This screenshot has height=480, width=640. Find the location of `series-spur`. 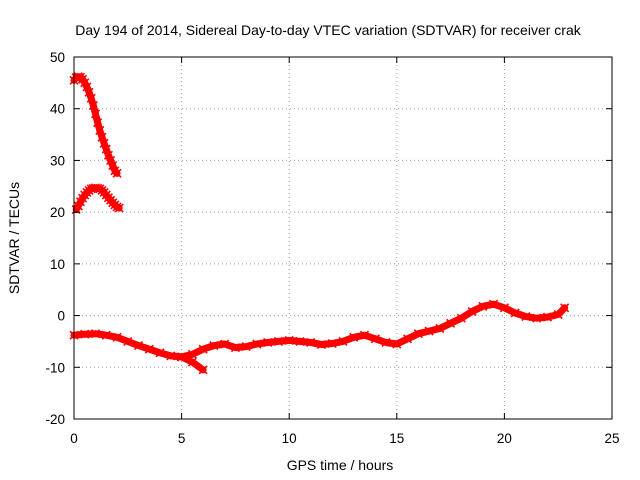

series-spur is located at coordinates (192, 363).